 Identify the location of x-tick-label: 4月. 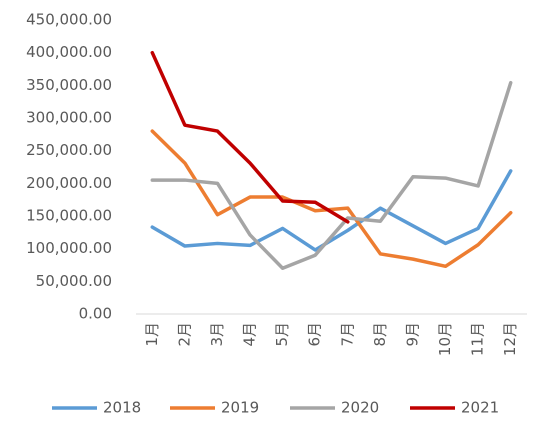
(250, 334).